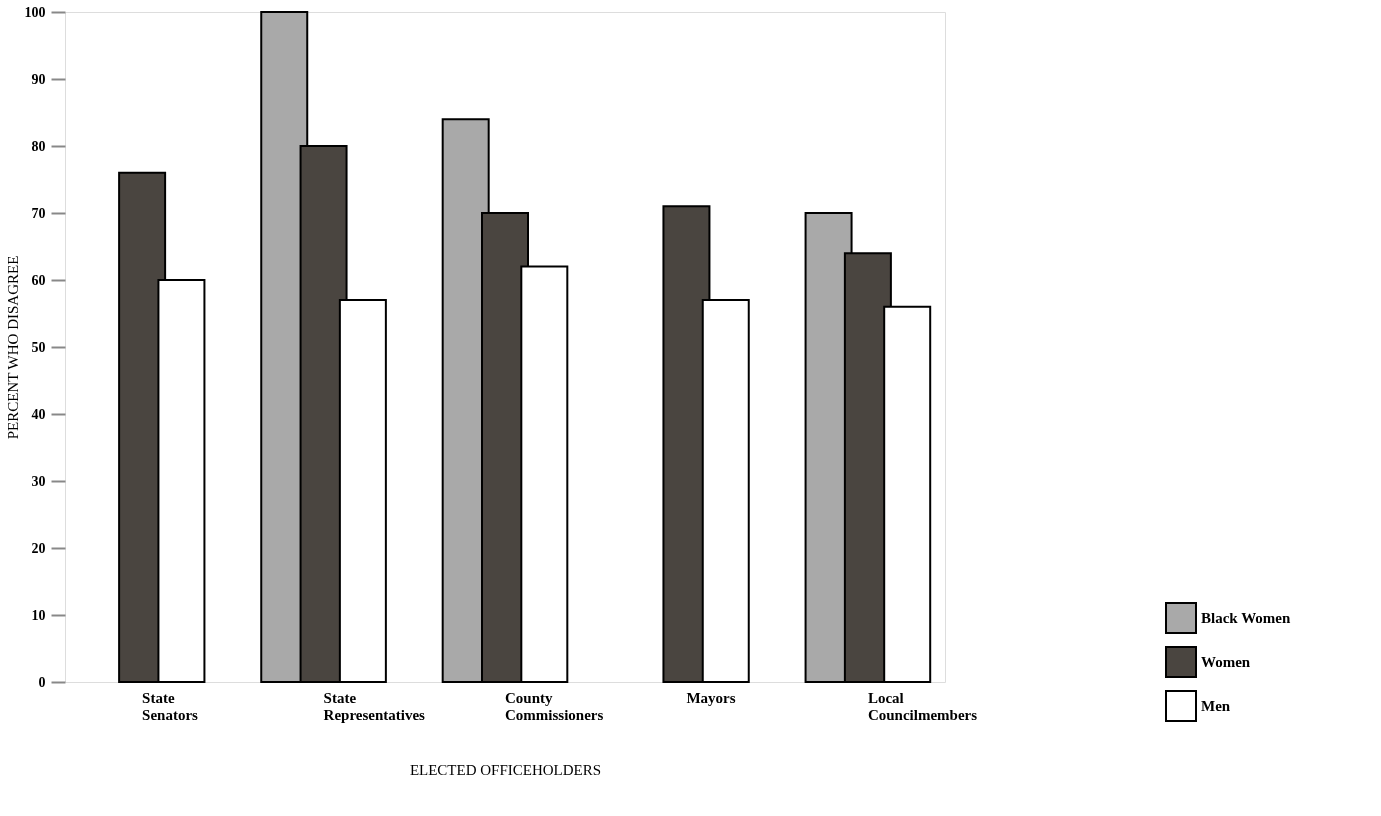 The height and width of the screenshot is (816, 1381). What do you see at coordinates (35, 12) in the screenshot?
I see `y-tick-label: 100` at bounding box center [35, 12].